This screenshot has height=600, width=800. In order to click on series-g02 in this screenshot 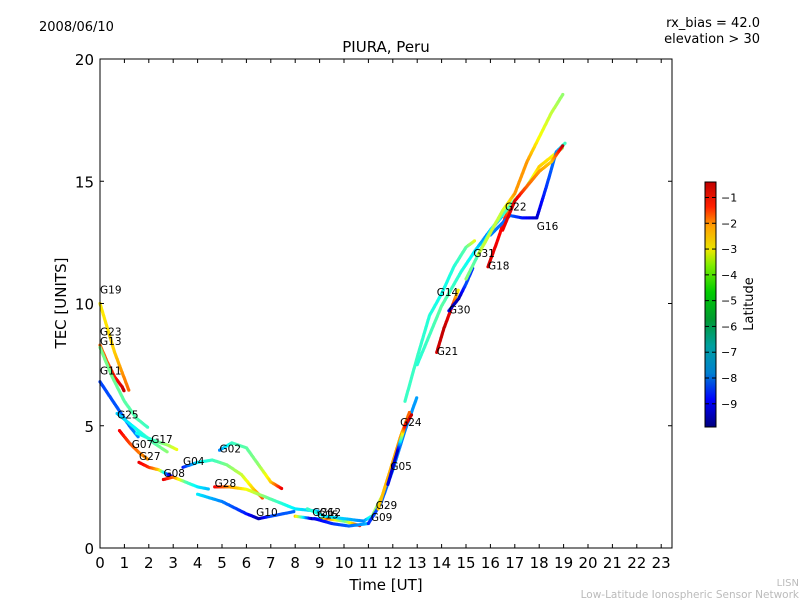, I will do `click(251, 466)`.